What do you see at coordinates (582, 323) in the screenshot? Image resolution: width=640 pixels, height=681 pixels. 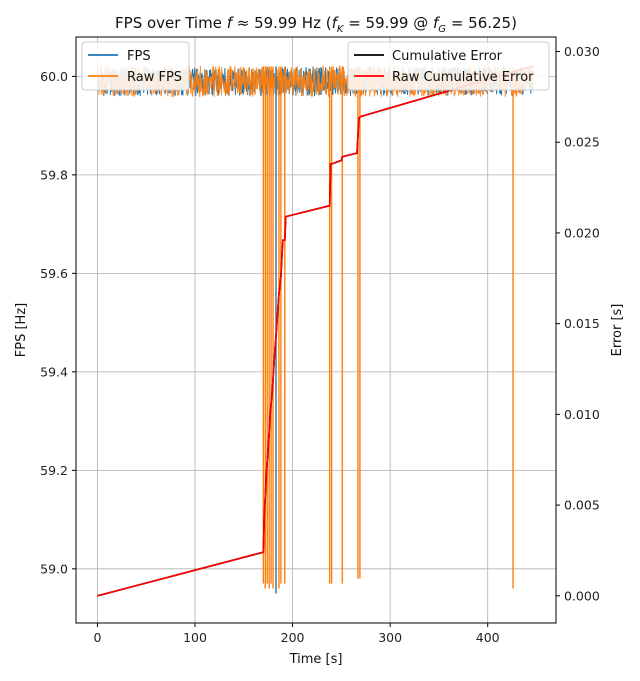 I see `y2-tick-label: 0.015` at bounding box center [582, 323].